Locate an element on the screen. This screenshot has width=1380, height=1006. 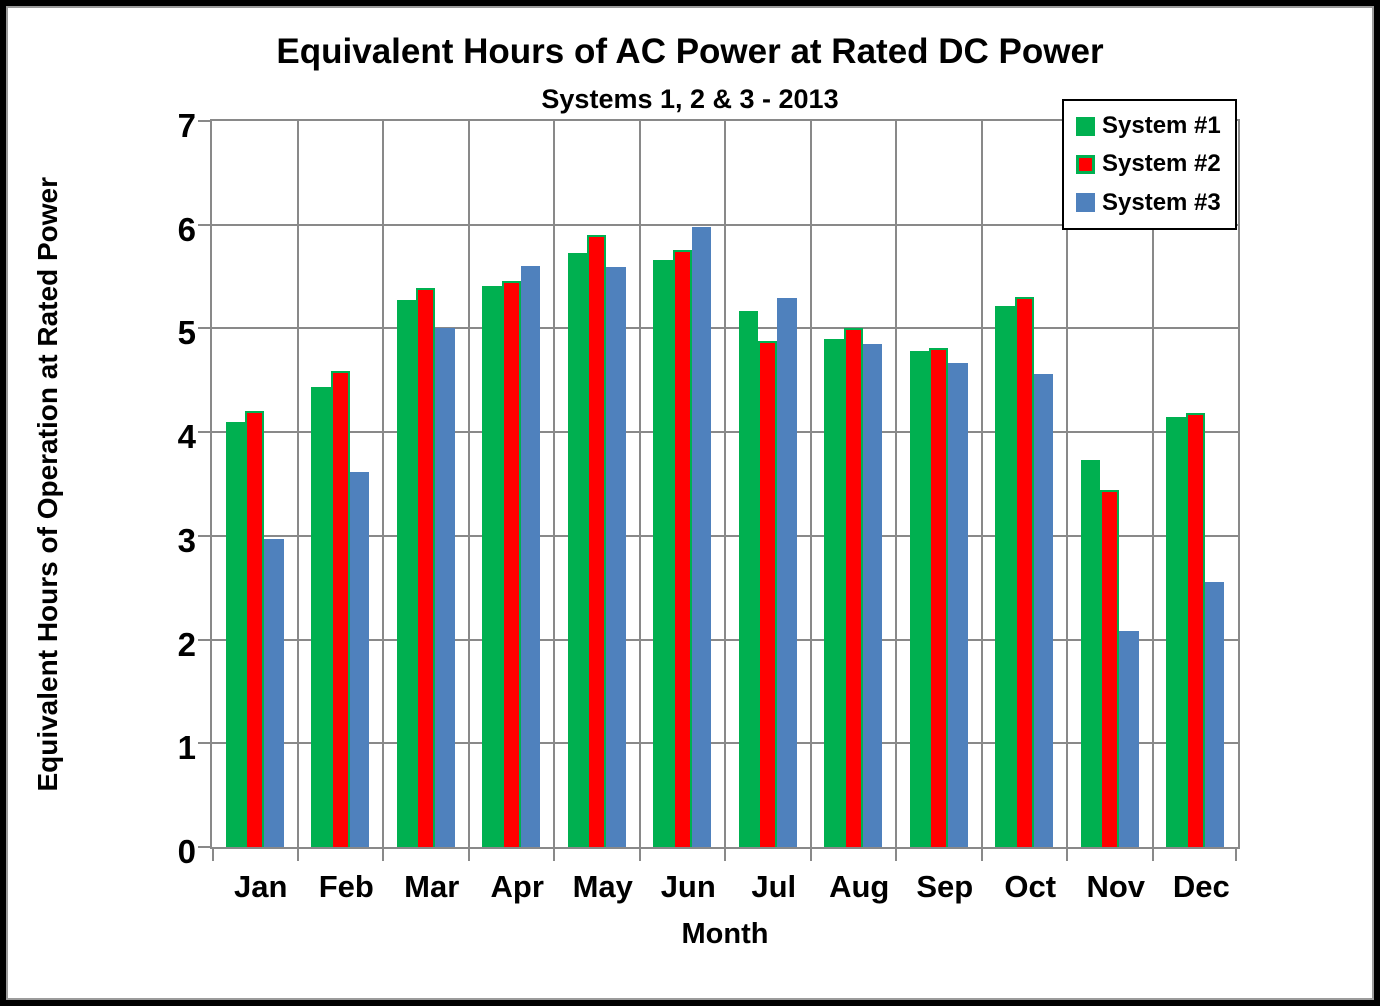
bar-system-3-apr is located at coordinates (530, 556).